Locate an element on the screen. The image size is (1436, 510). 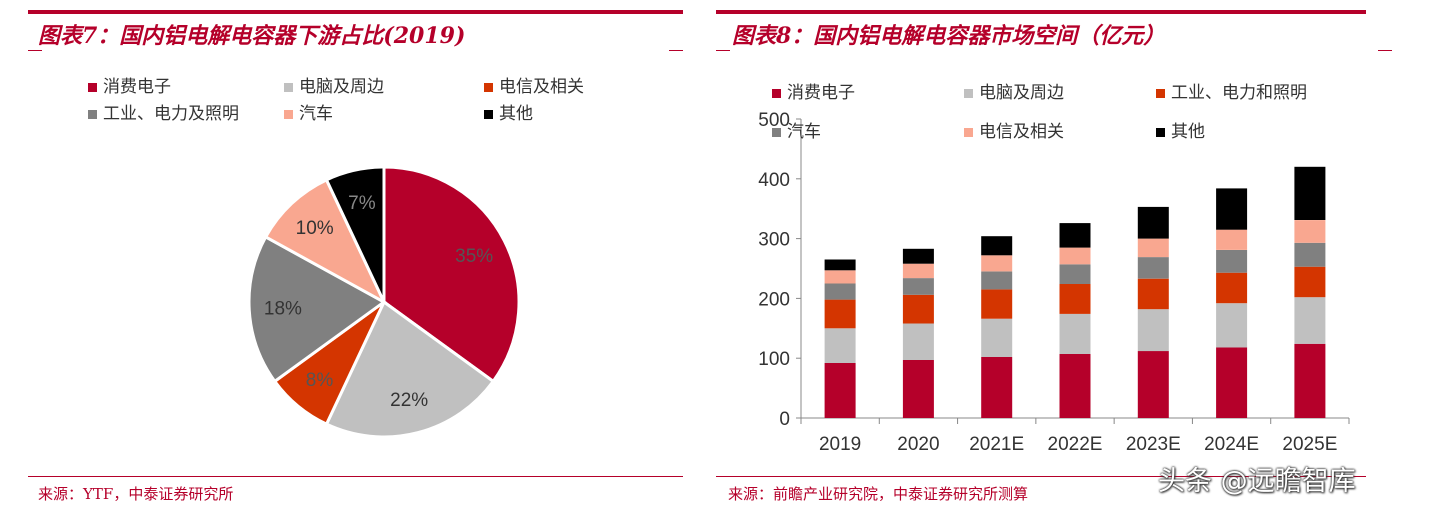
legend-item: 电信及相关 is located at coordinates (534, 84).